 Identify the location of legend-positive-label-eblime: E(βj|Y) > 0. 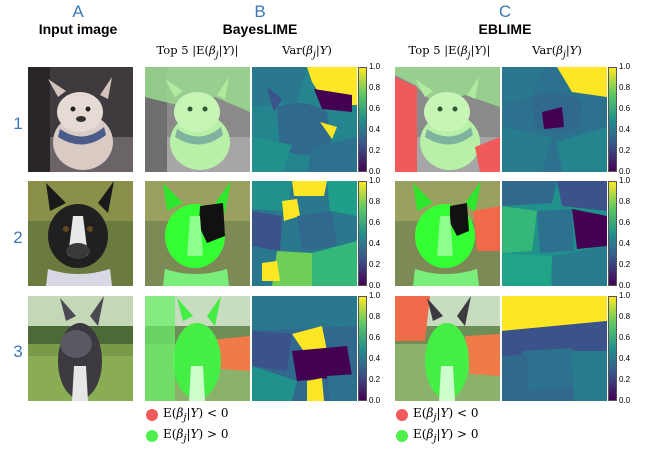
(446, 436).